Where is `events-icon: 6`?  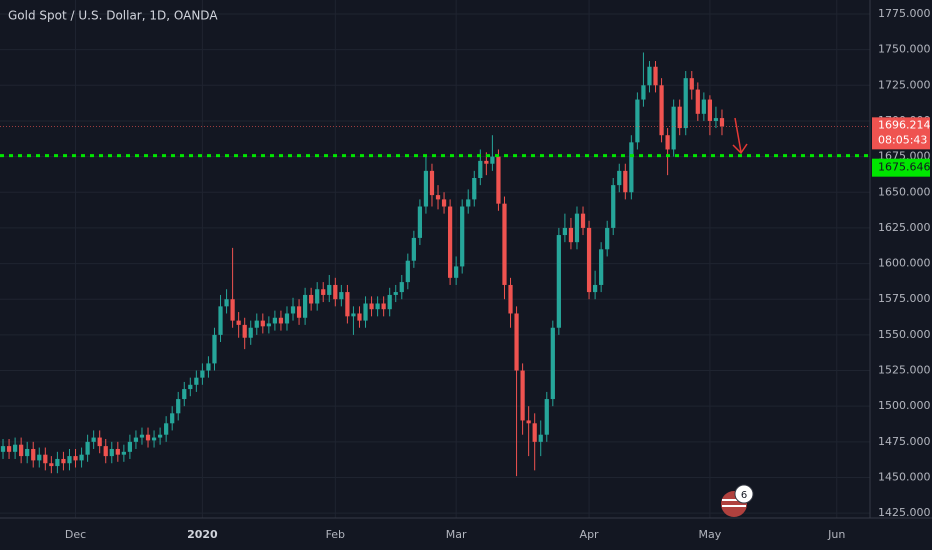 events-icon: 6 is located at coordinates (737, 500).